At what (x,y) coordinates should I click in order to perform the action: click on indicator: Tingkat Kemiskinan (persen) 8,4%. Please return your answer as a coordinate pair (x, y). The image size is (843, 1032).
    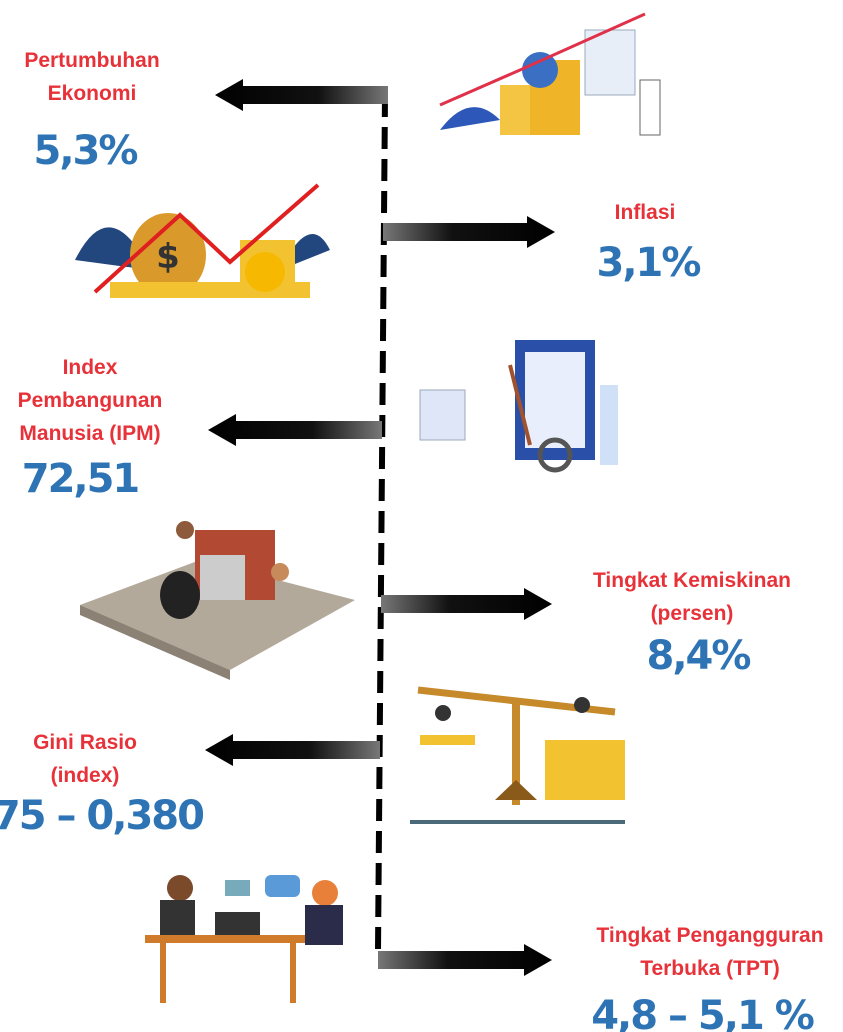
    Looking at the image, I should click on (586, 624).